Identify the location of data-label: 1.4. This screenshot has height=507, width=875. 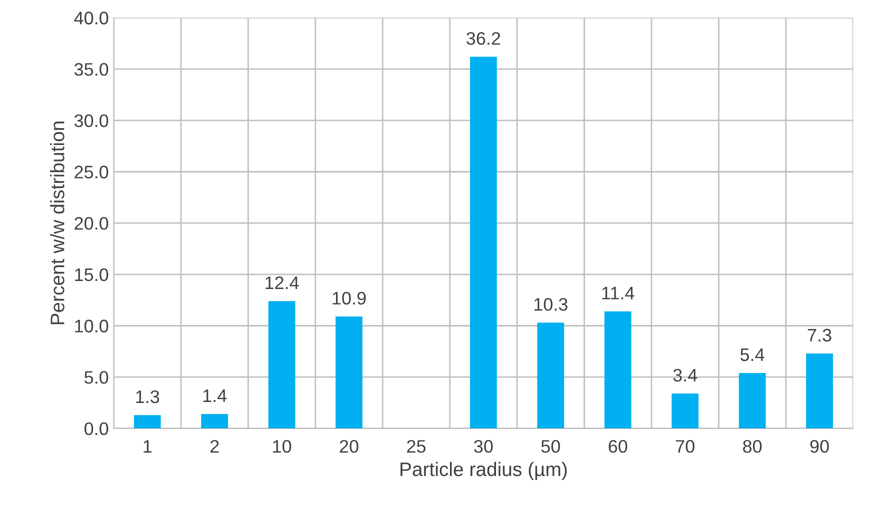
(215, 396).